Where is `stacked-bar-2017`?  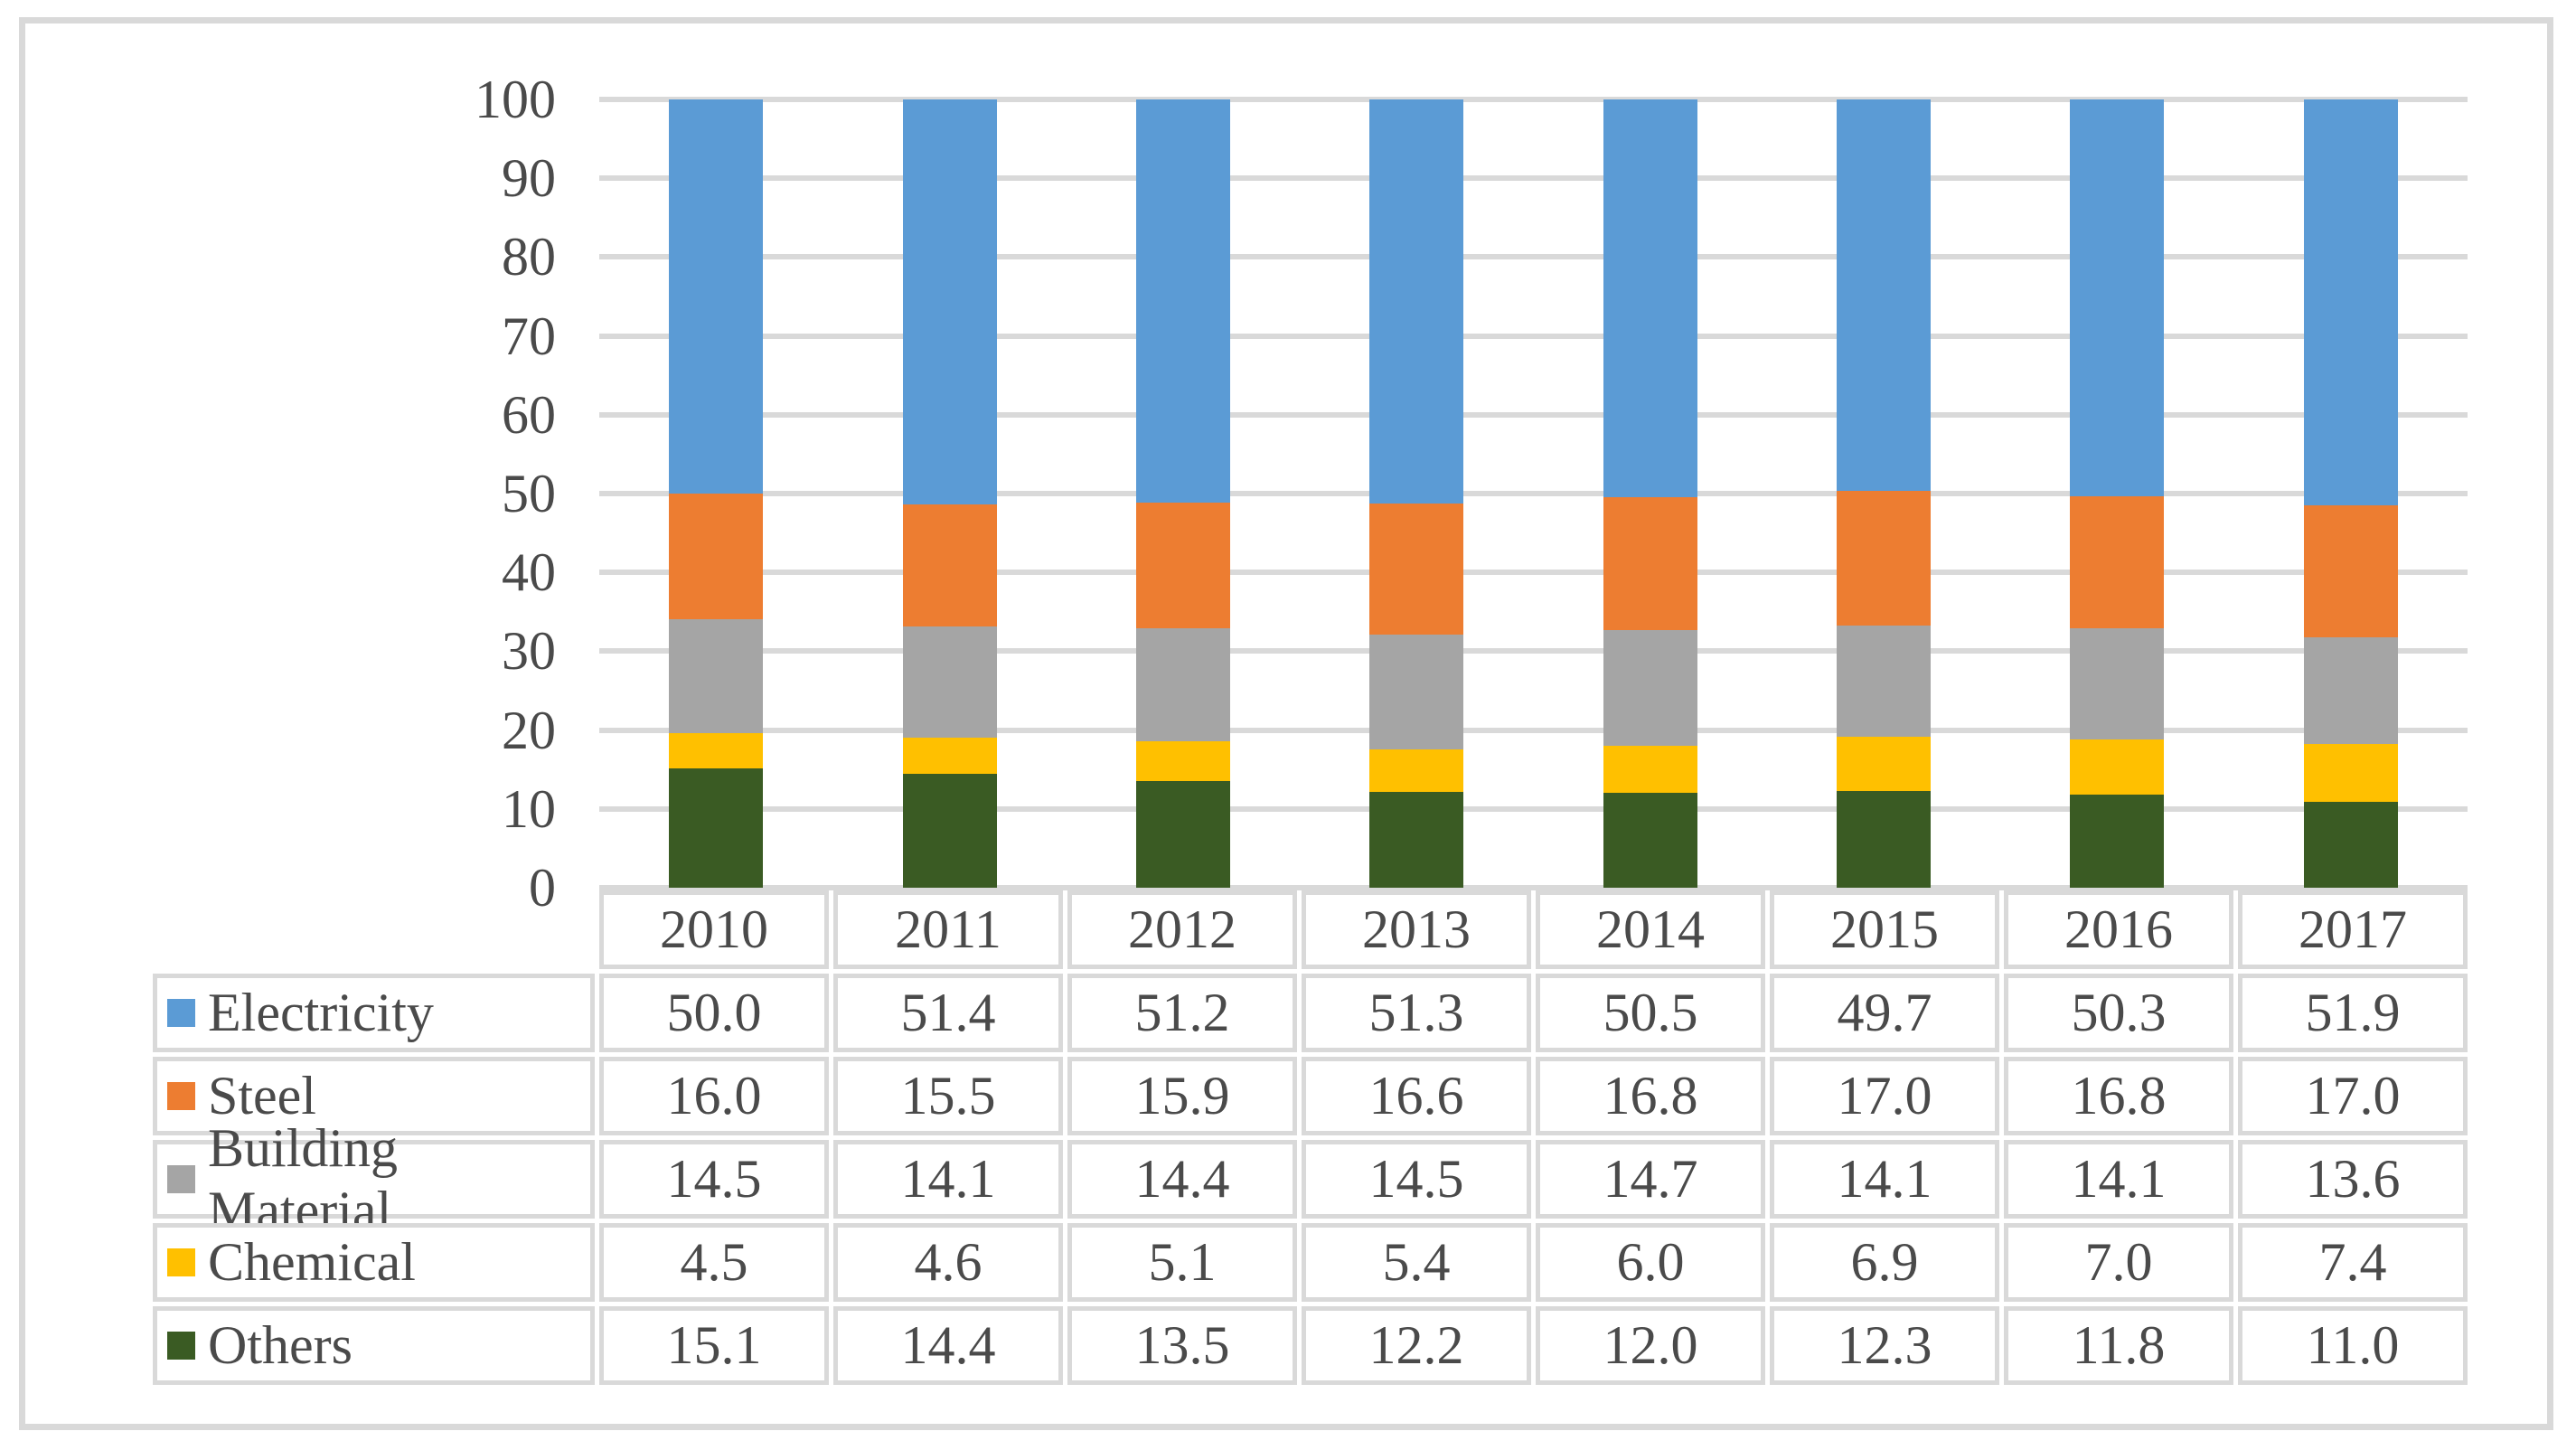
stacked-bar-2017 is located at coordinates (2350, 494).